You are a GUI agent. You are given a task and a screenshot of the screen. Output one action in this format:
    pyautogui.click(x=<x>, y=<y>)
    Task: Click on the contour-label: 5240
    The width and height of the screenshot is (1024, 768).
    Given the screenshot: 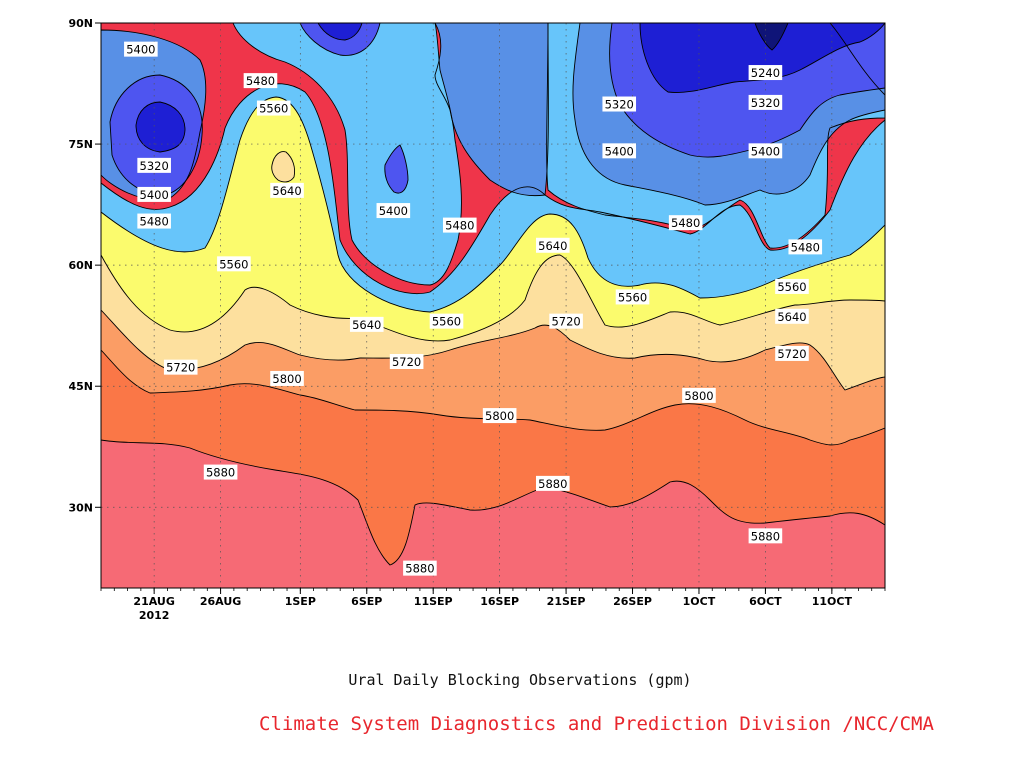 What is the action you would take?
    pyautogui.click(x=765, y=73)
    